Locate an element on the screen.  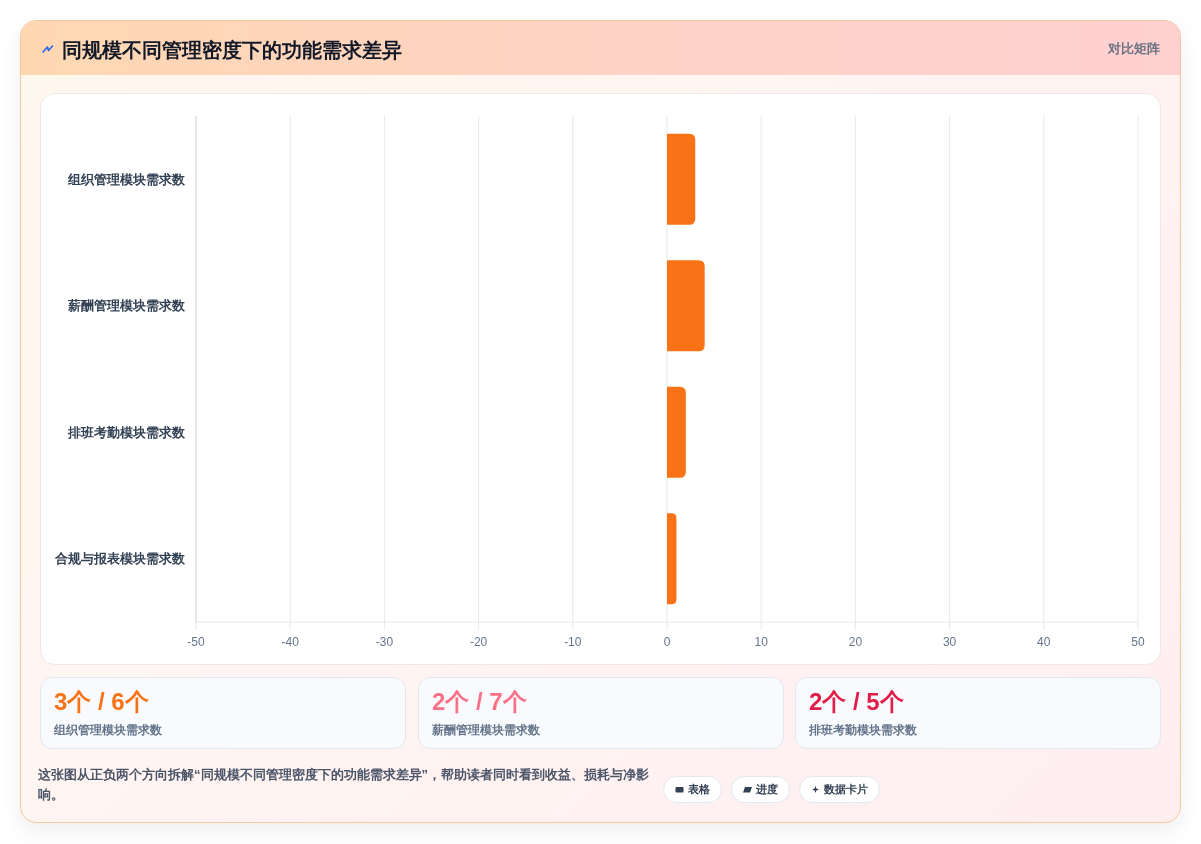
x-tick-label: -10 is located at coordinates (573, 642).